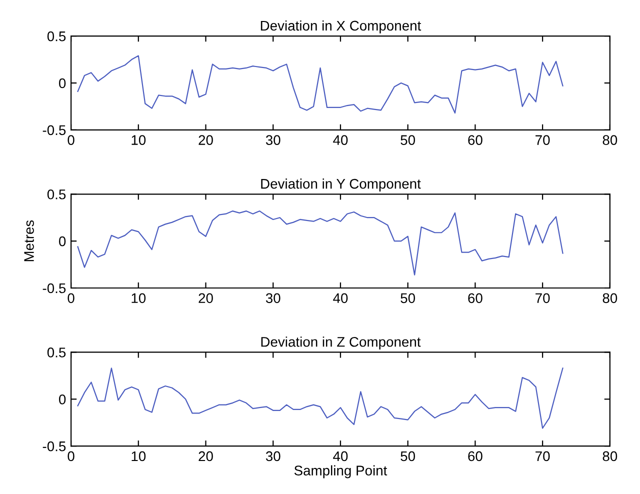 The height and width of the screenshot is (494, 640). I want to click on x-axis-title: Sampling Point, so click(341, 471).